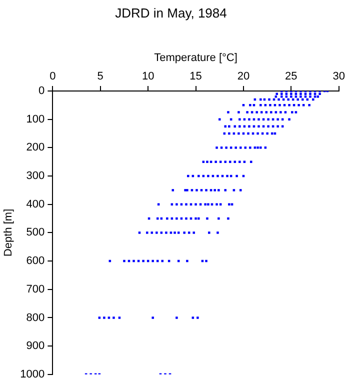  I want to click on x-tick-label: 30, so click(339, 76).